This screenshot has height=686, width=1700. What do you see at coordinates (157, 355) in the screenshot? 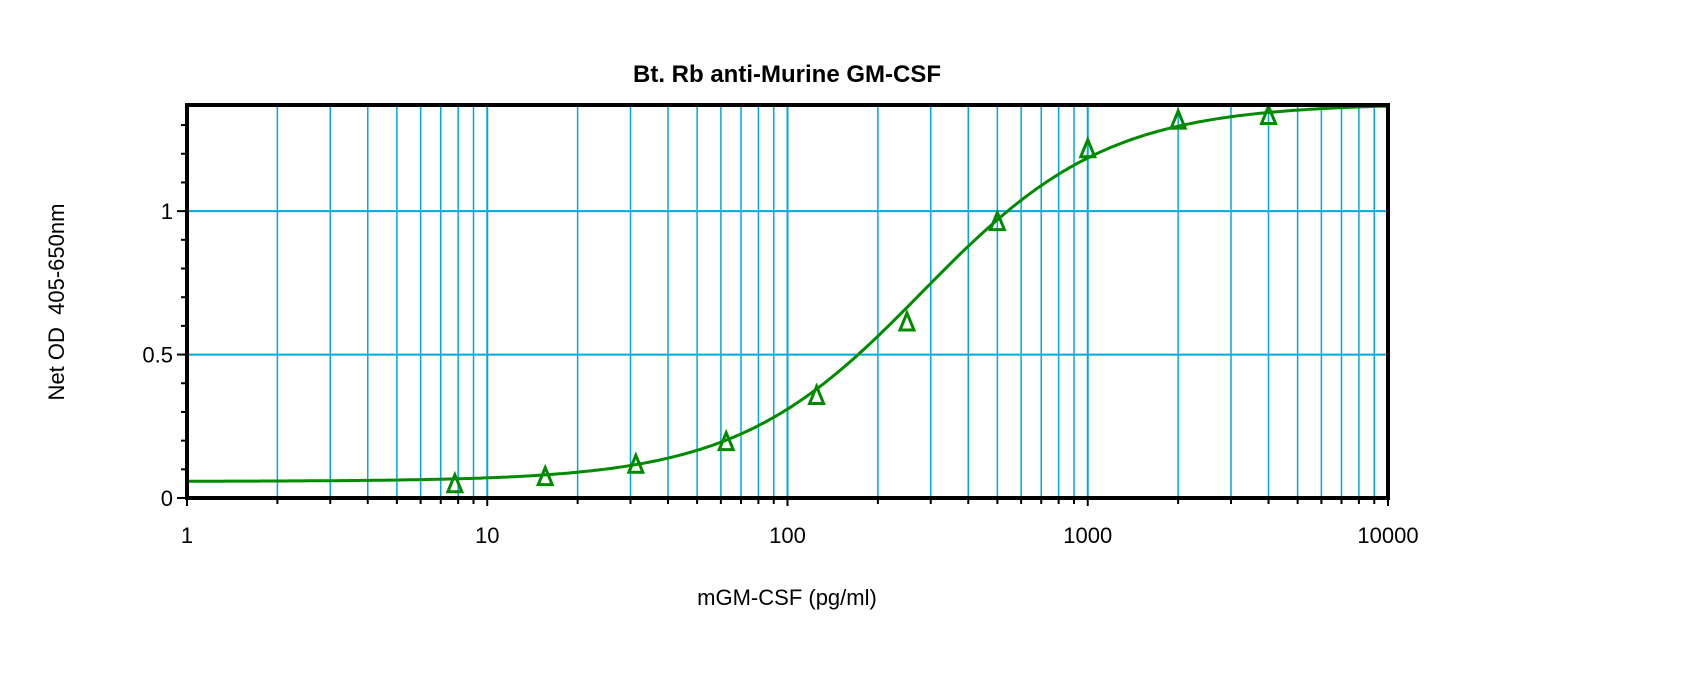
I see `y-tick-label: 0.5` at bounding box center [157, 355].